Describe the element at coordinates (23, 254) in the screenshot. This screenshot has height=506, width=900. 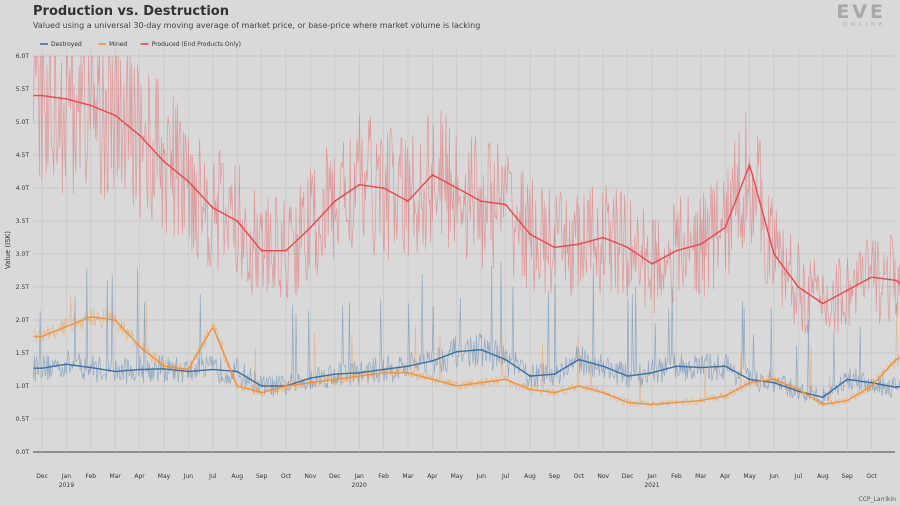
I see `y-tick-label: 3.0T` at that location.